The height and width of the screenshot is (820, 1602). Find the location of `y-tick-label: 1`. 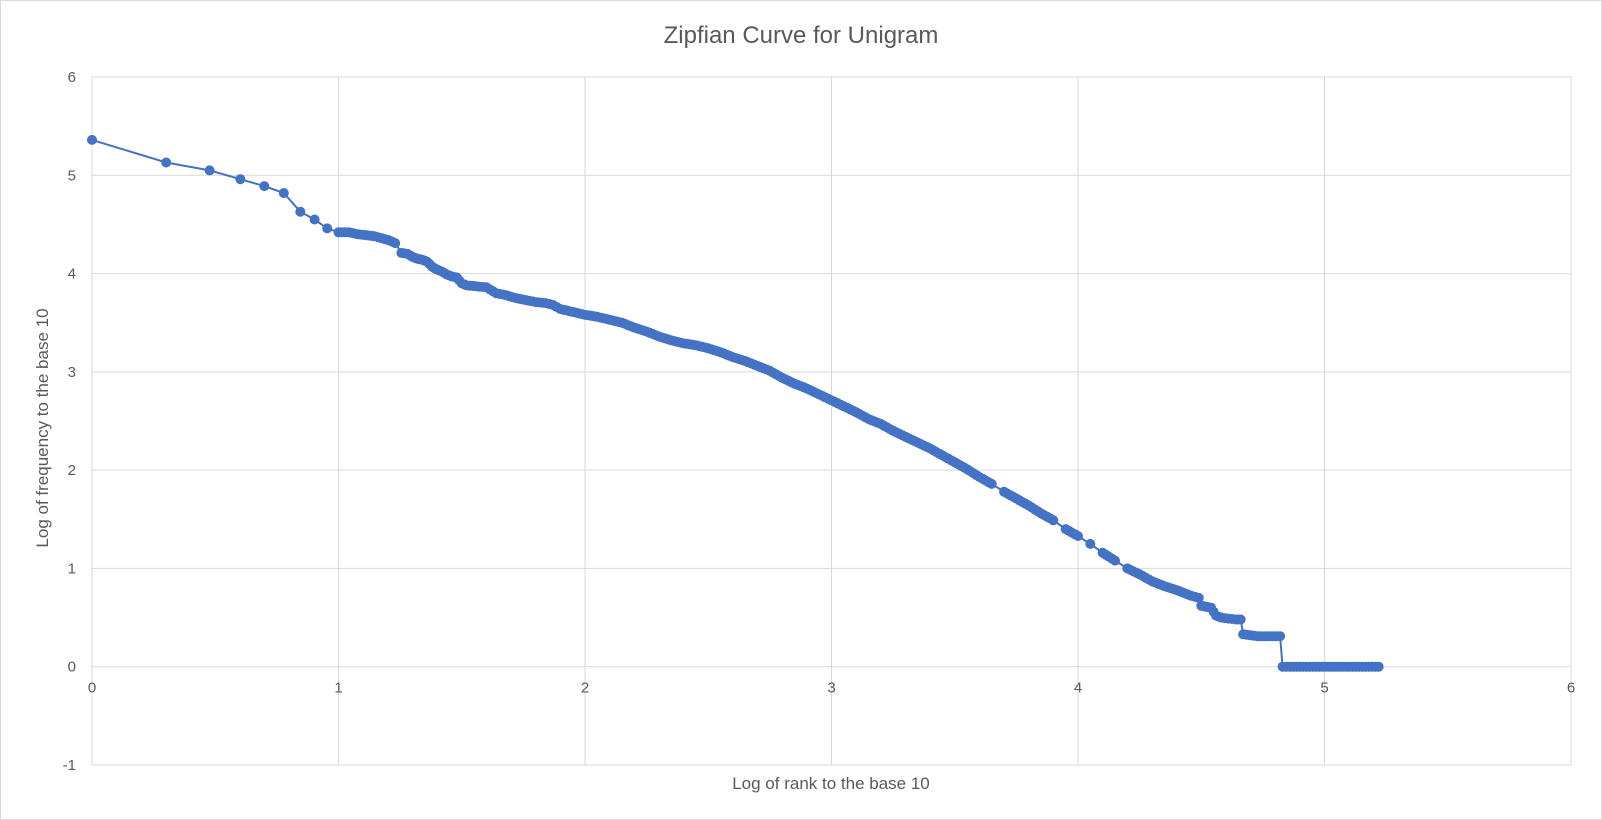

y-tick-label: 1 is located at coordinates (72, 568).